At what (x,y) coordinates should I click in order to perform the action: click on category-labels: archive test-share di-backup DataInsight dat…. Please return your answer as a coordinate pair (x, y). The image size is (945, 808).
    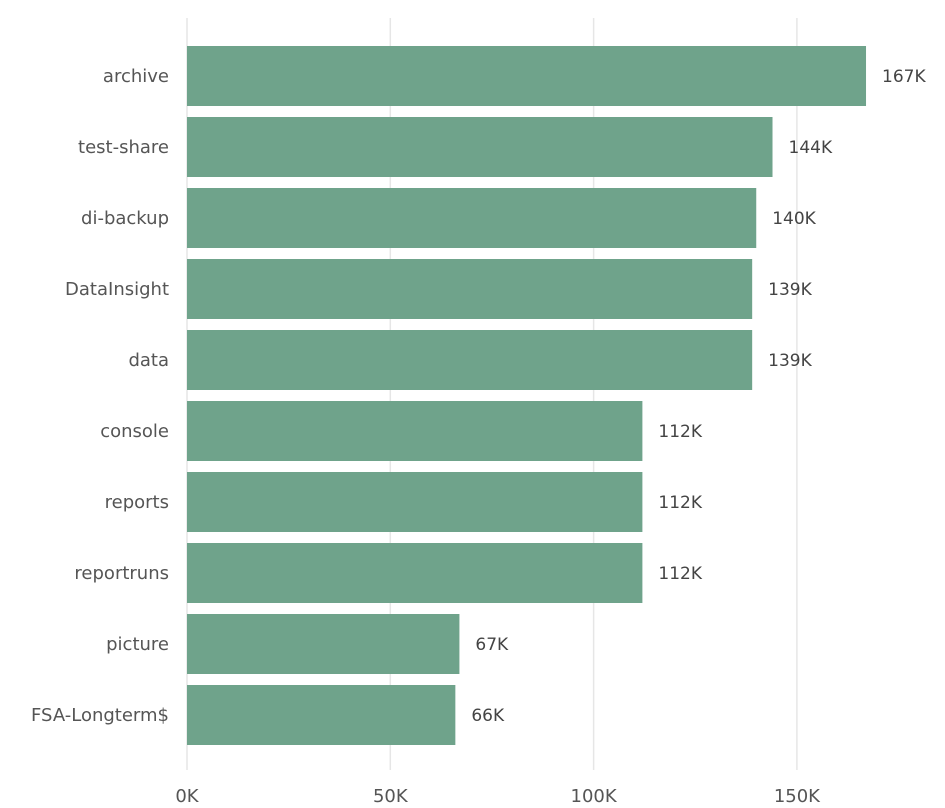
    Looking at the image, I should click on (100, 396).